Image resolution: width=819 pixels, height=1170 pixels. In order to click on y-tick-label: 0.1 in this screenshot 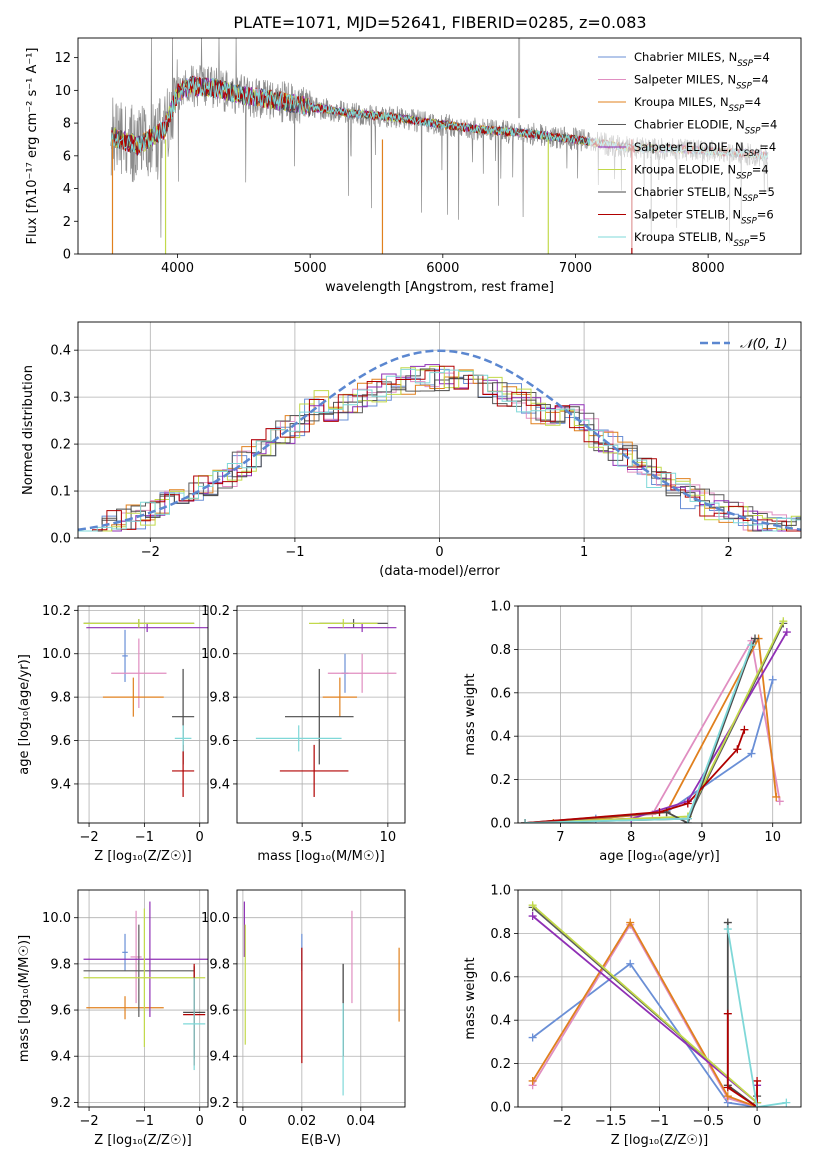, I will do `click(60, 492)`.